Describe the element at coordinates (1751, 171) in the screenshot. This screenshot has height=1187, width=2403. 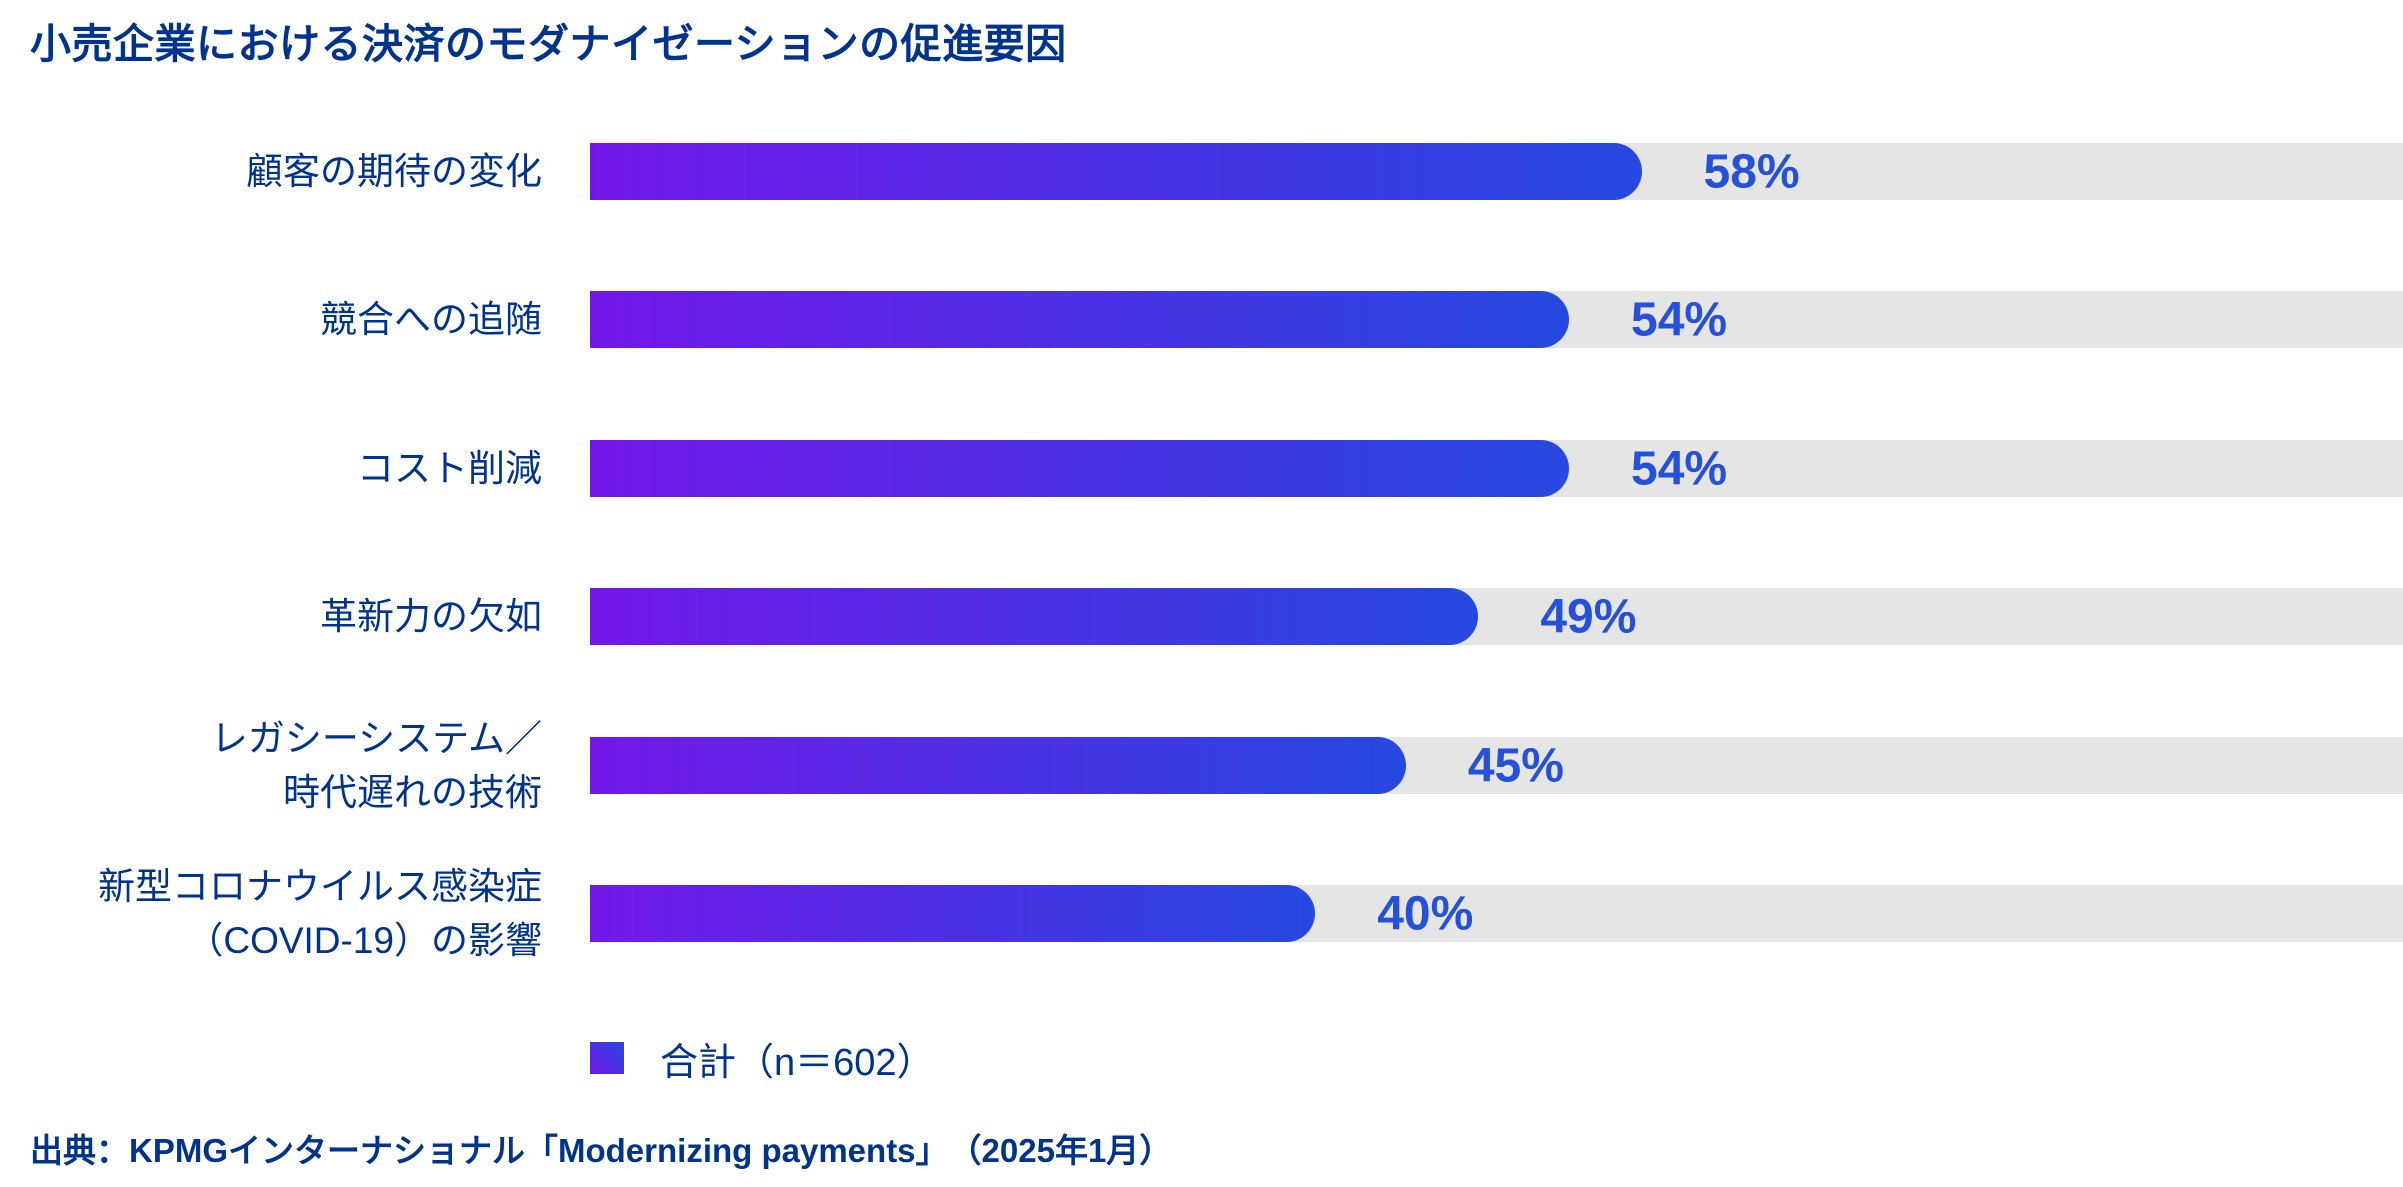
I see `value-label: 58%` at that location.